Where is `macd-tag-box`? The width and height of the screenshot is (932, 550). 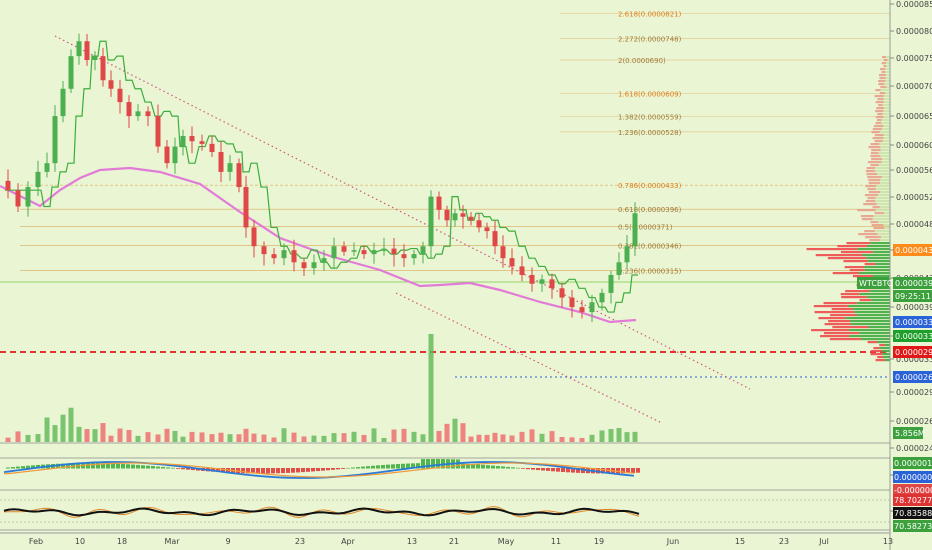 macd-tag-box is located at coordinates (912, 477).